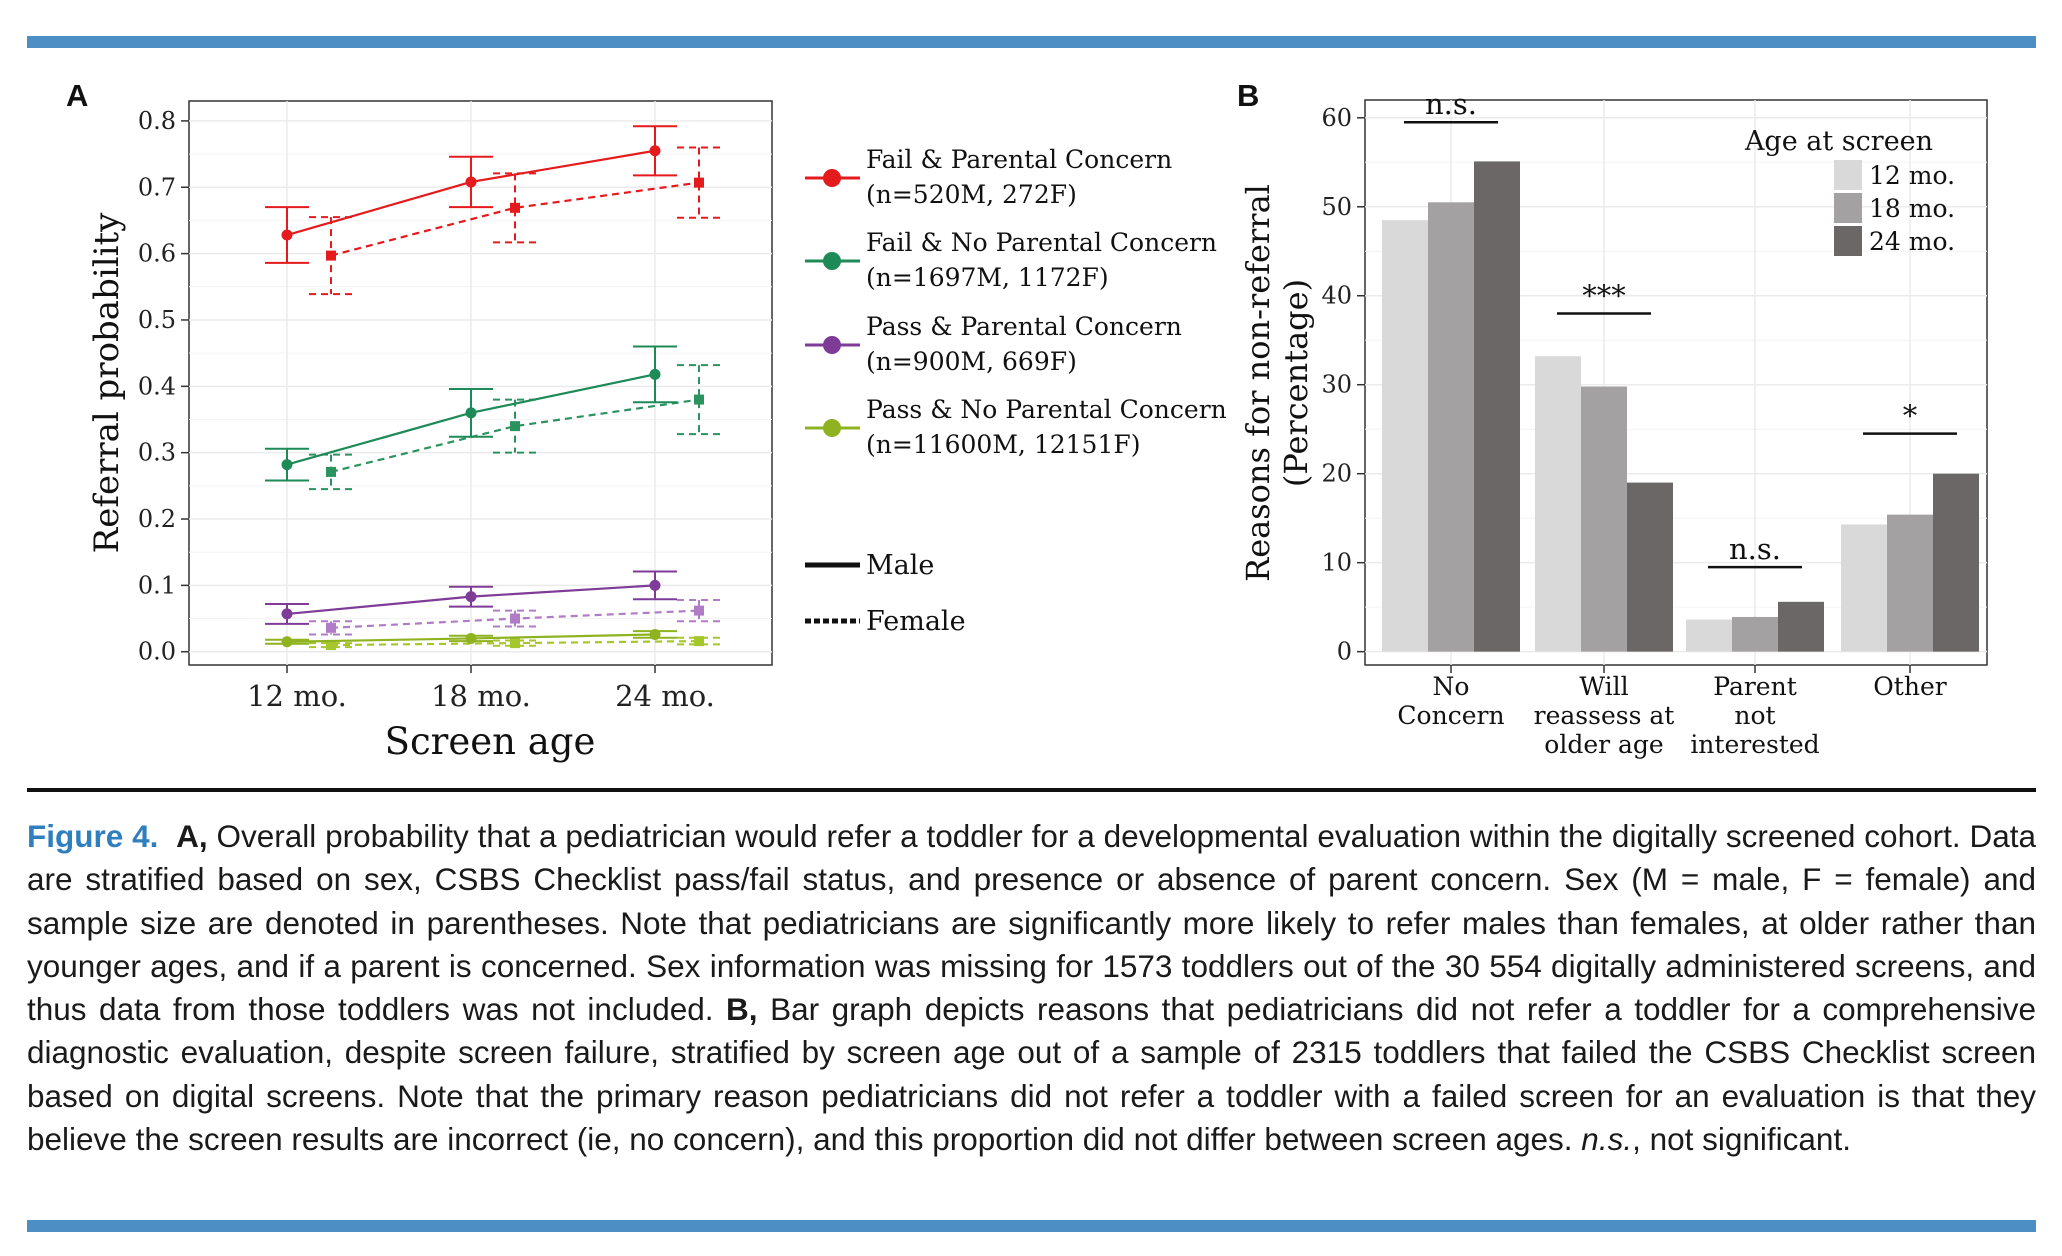 The image size is (2062, 1256). Describe the element at coordinates (107, 382) in the screenshot. I see `panel-a-y-axis-label: Referral probability` at that location.